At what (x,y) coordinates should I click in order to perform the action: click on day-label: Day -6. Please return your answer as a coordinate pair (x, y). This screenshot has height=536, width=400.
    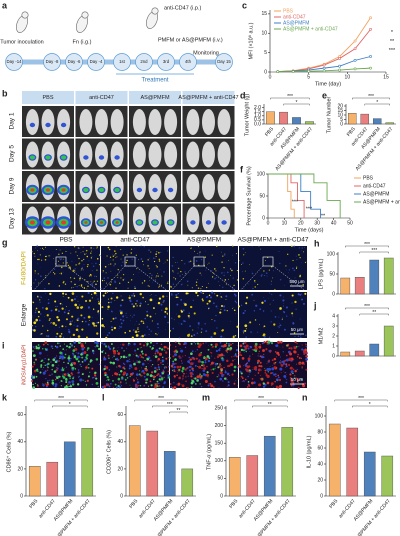
    Looking at the image, I should click on (74, 61).